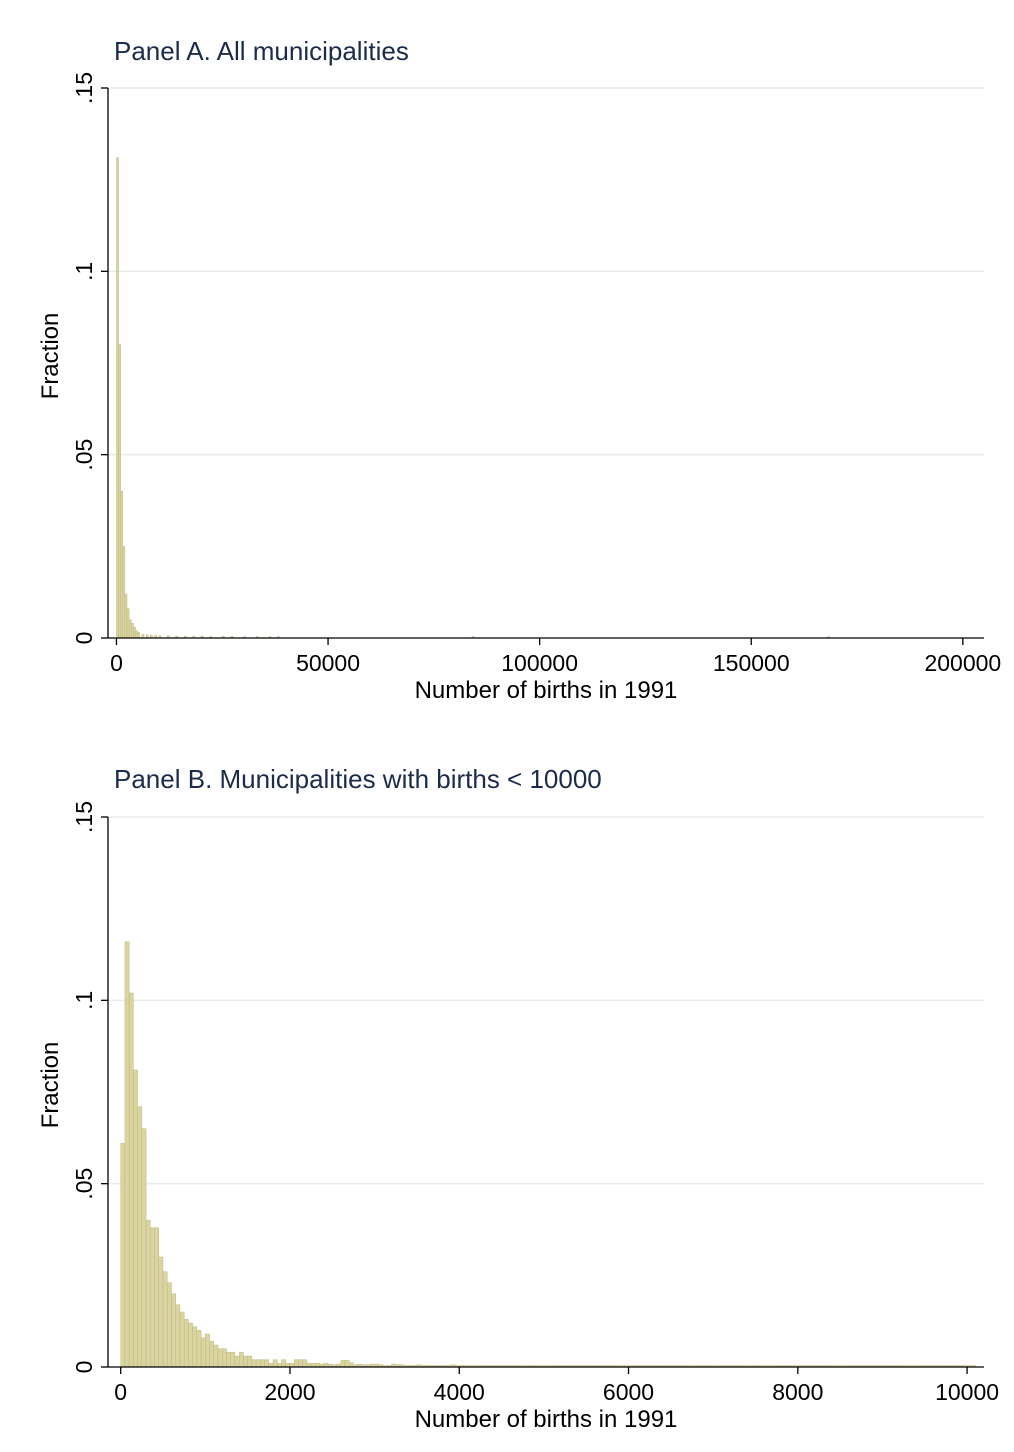 The image size is (1014, 1452). Describe the element at coordinates (628, 1392) in the screenshot. I see `panel-b-x-tick-label: 6000` at that location.